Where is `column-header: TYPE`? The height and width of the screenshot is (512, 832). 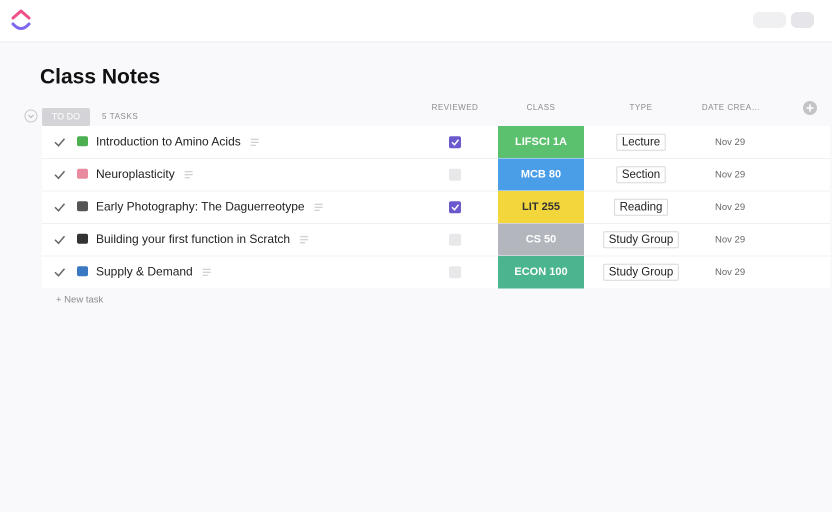
column-header: TYPE is located at coordinates (641, 107).